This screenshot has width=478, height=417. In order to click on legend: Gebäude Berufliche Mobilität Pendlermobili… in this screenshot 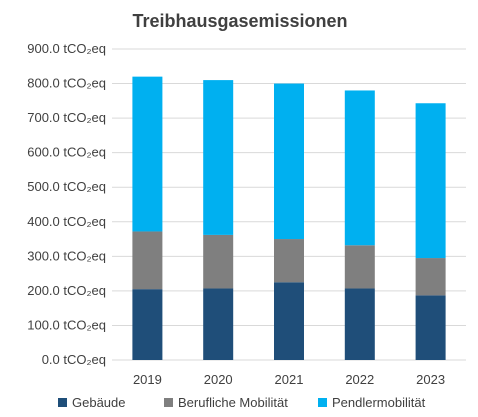, I will do `click(242, 402)`.